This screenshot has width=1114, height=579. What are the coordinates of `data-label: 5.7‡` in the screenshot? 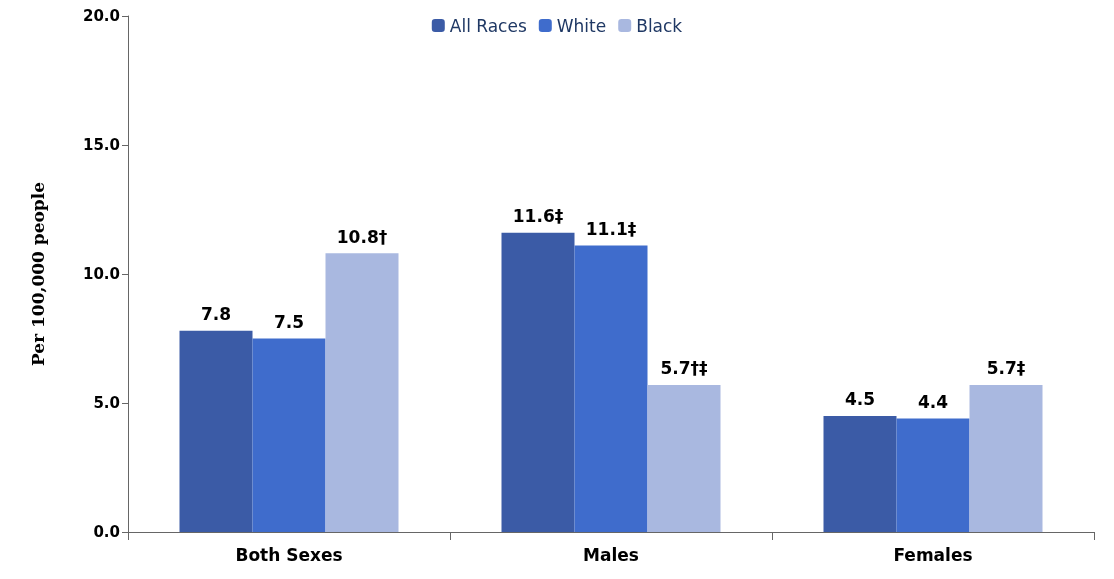 It's located at (1006, 368).